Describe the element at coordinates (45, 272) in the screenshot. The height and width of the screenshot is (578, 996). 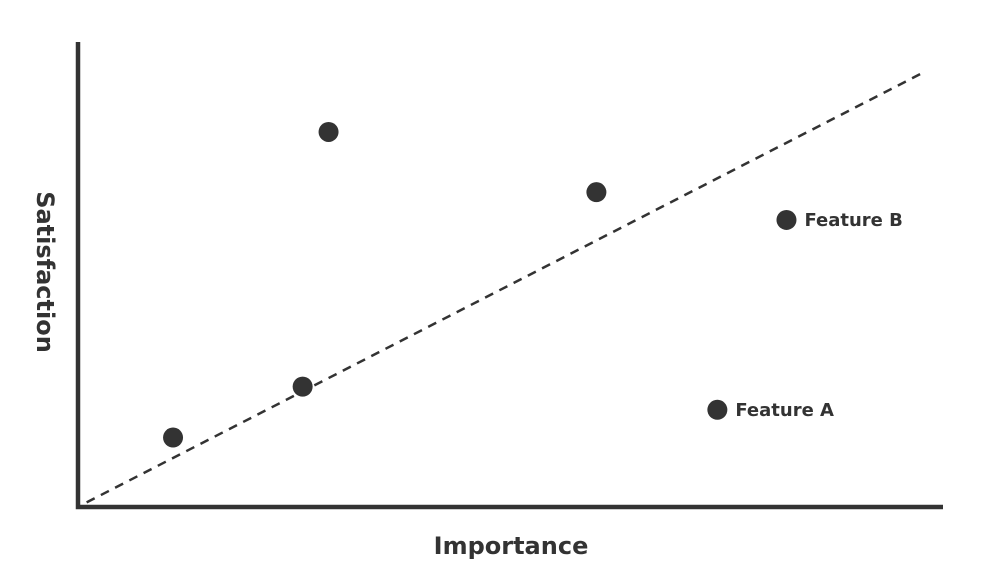
I see `y-axis-title: Satisfaction` at that location.